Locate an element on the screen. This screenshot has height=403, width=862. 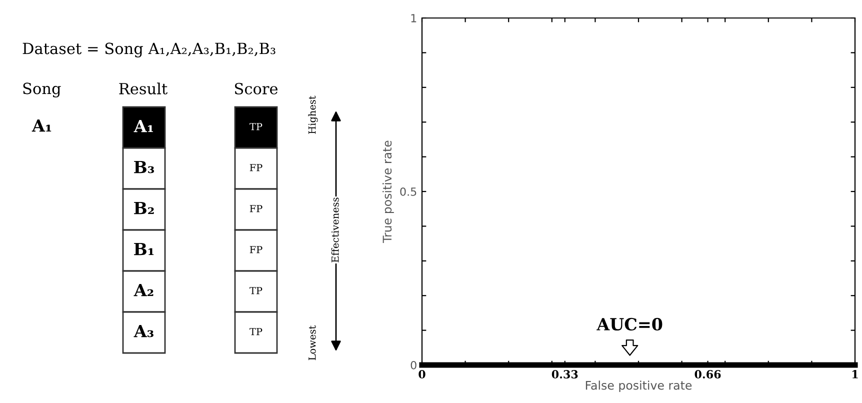
text: Dataset = Song A₁,A₂,A₃,B₁,B₂,B₃ is located at coordinates (149, 50).